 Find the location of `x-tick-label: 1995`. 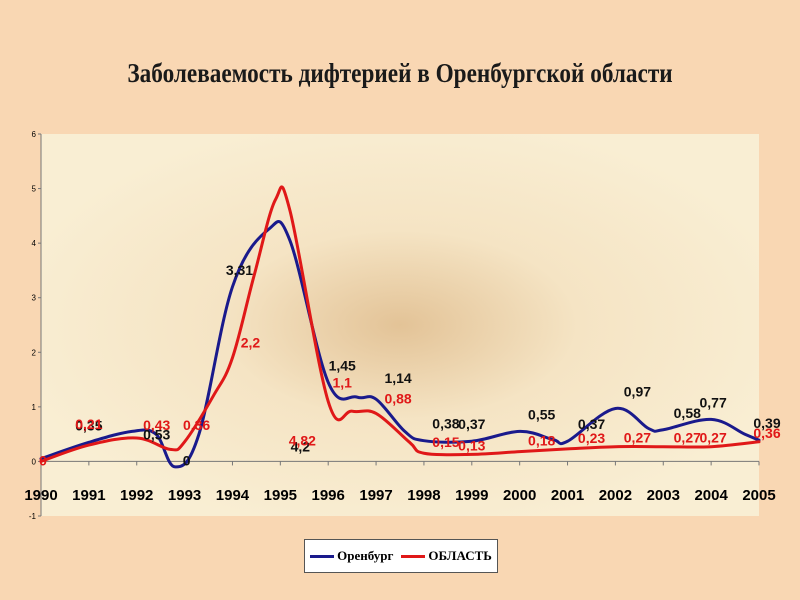

x-tick-label: 1995 is located at coordinates (280, 495).